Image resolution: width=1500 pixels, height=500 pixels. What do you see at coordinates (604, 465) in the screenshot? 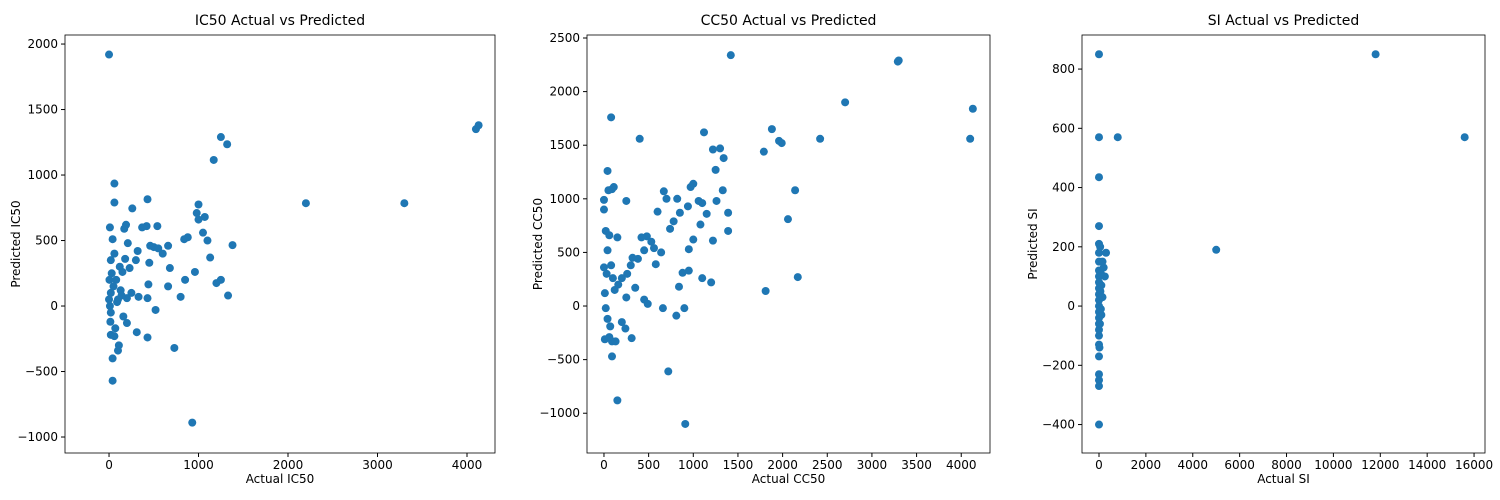
I see `x-tick-label: 0` at bounding box center [604, 465].